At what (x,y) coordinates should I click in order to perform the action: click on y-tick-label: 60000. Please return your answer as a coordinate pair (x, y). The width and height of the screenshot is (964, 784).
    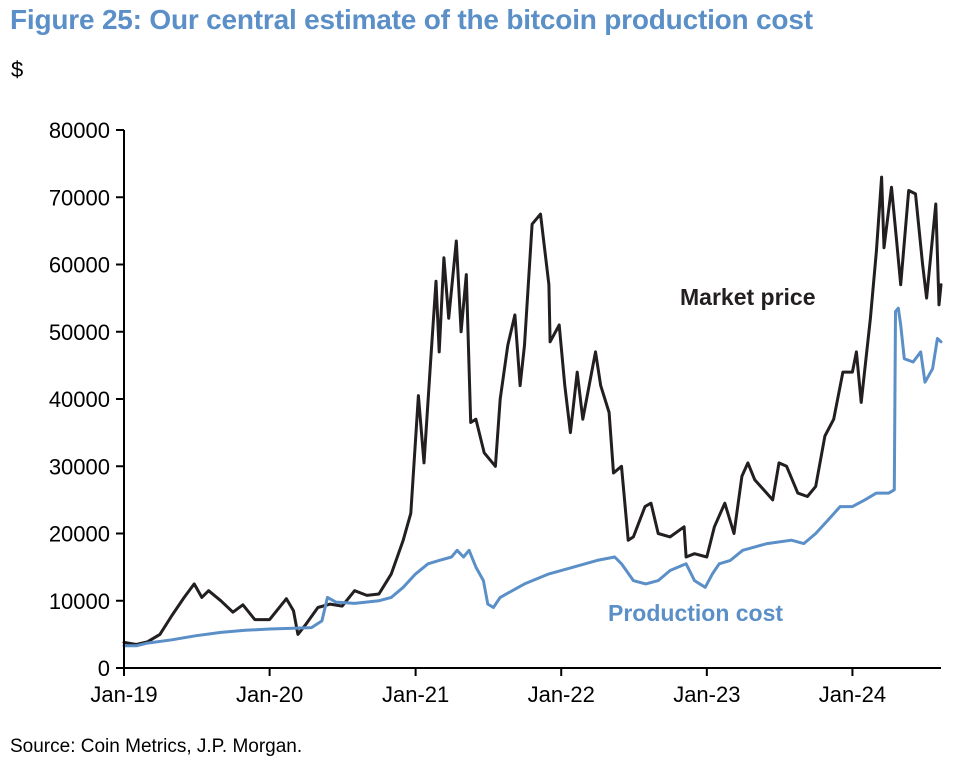
    Looking at the image, I should click on (79, 265).